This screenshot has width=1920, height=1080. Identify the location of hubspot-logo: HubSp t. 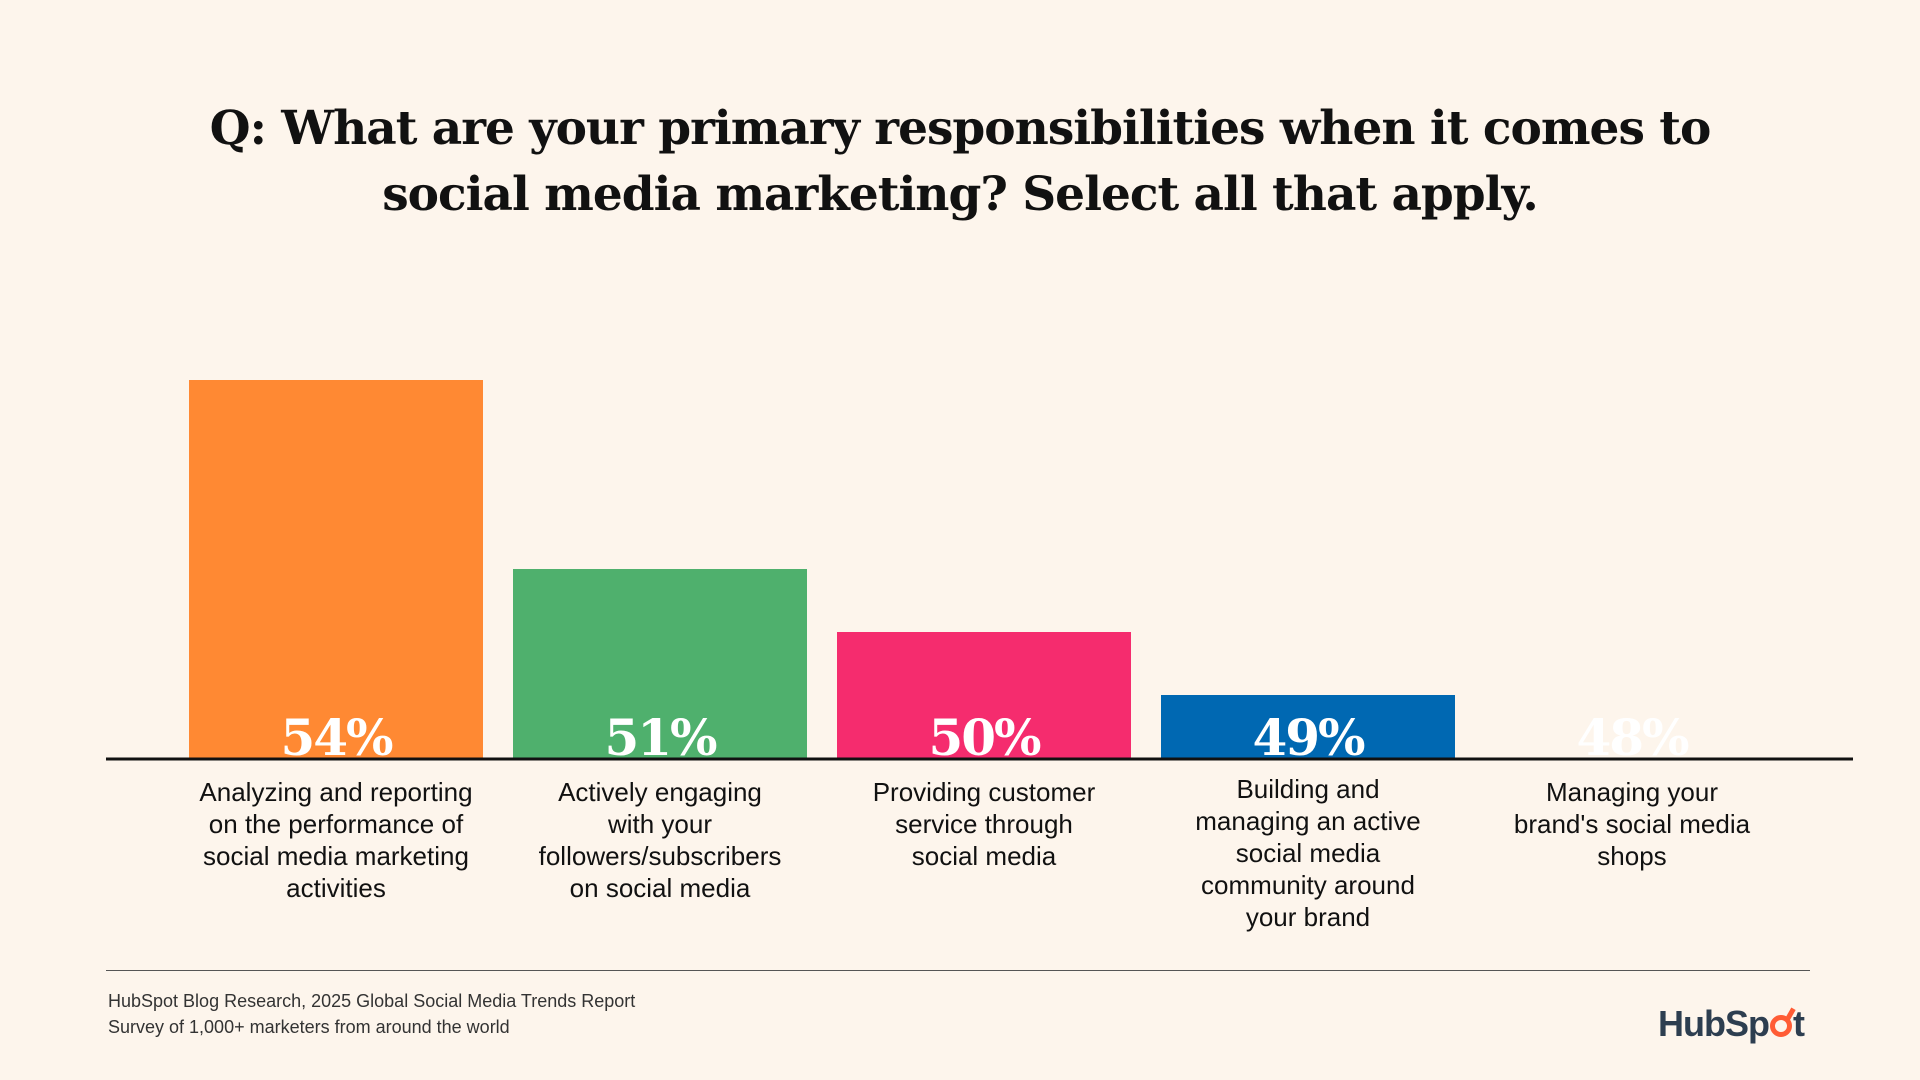
(1731, 1023).